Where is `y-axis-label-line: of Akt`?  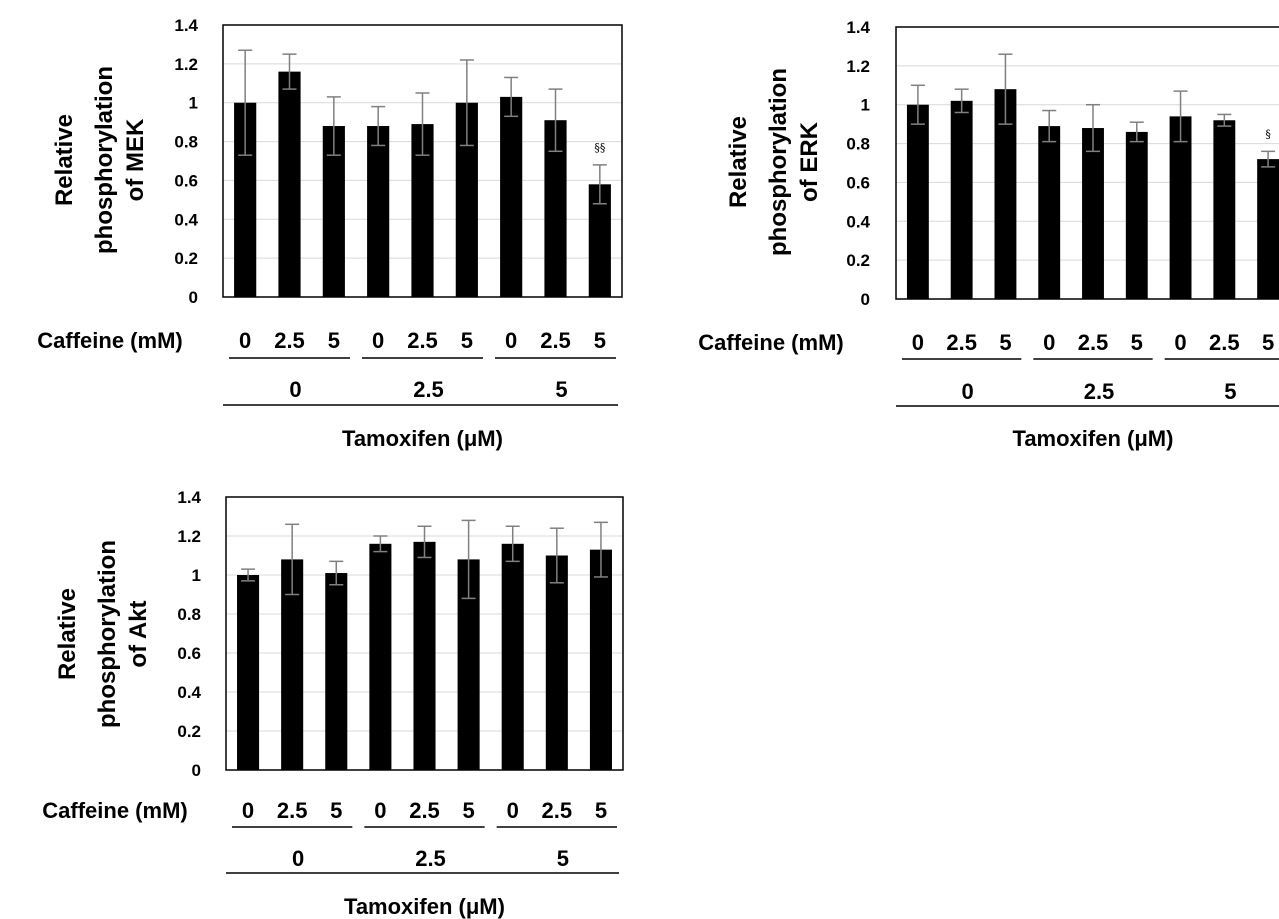 y-axis-label-line: of Akt is located at coordinates (138, 633).